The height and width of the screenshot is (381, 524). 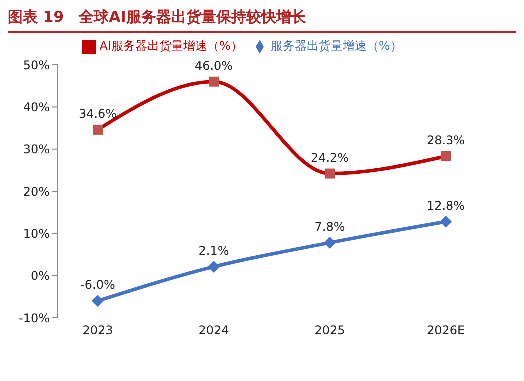 What do you see at coordinates (214, 251) in the screenshot?
I see `data-label: 2.1%` at bounding box center [214, 251].